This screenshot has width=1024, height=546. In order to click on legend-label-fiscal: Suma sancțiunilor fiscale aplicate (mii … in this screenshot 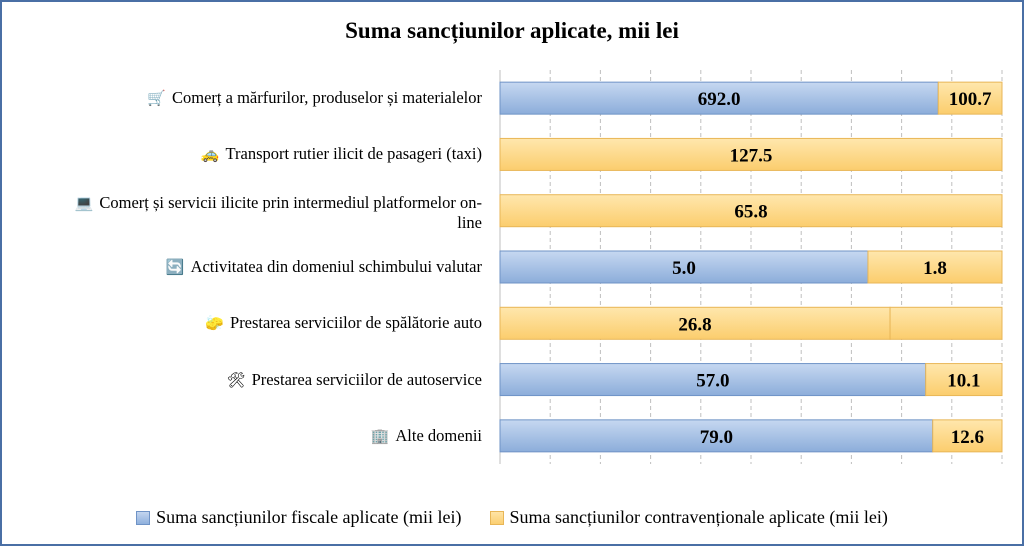, I will do `click(309, 517)`.